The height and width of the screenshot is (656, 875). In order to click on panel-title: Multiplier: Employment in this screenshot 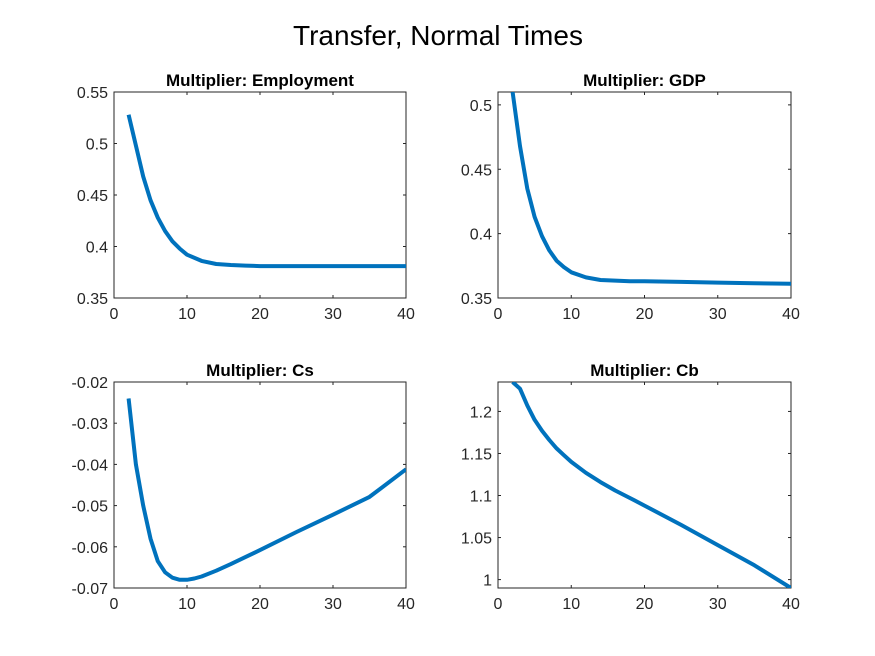, I will do `click(260, 80)`.